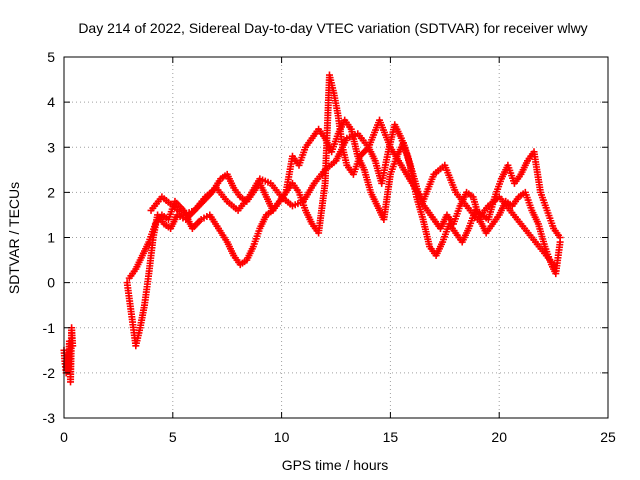 This screenshot has height=480, width=640. I want to click on x-tick-label: 20, so click(499, 437).